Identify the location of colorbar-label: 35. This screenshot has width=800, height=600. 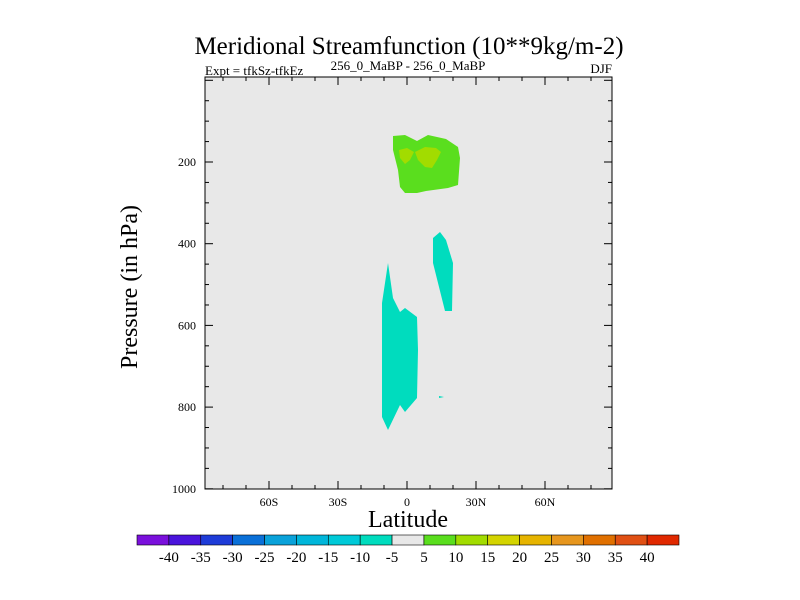
(615, 558).